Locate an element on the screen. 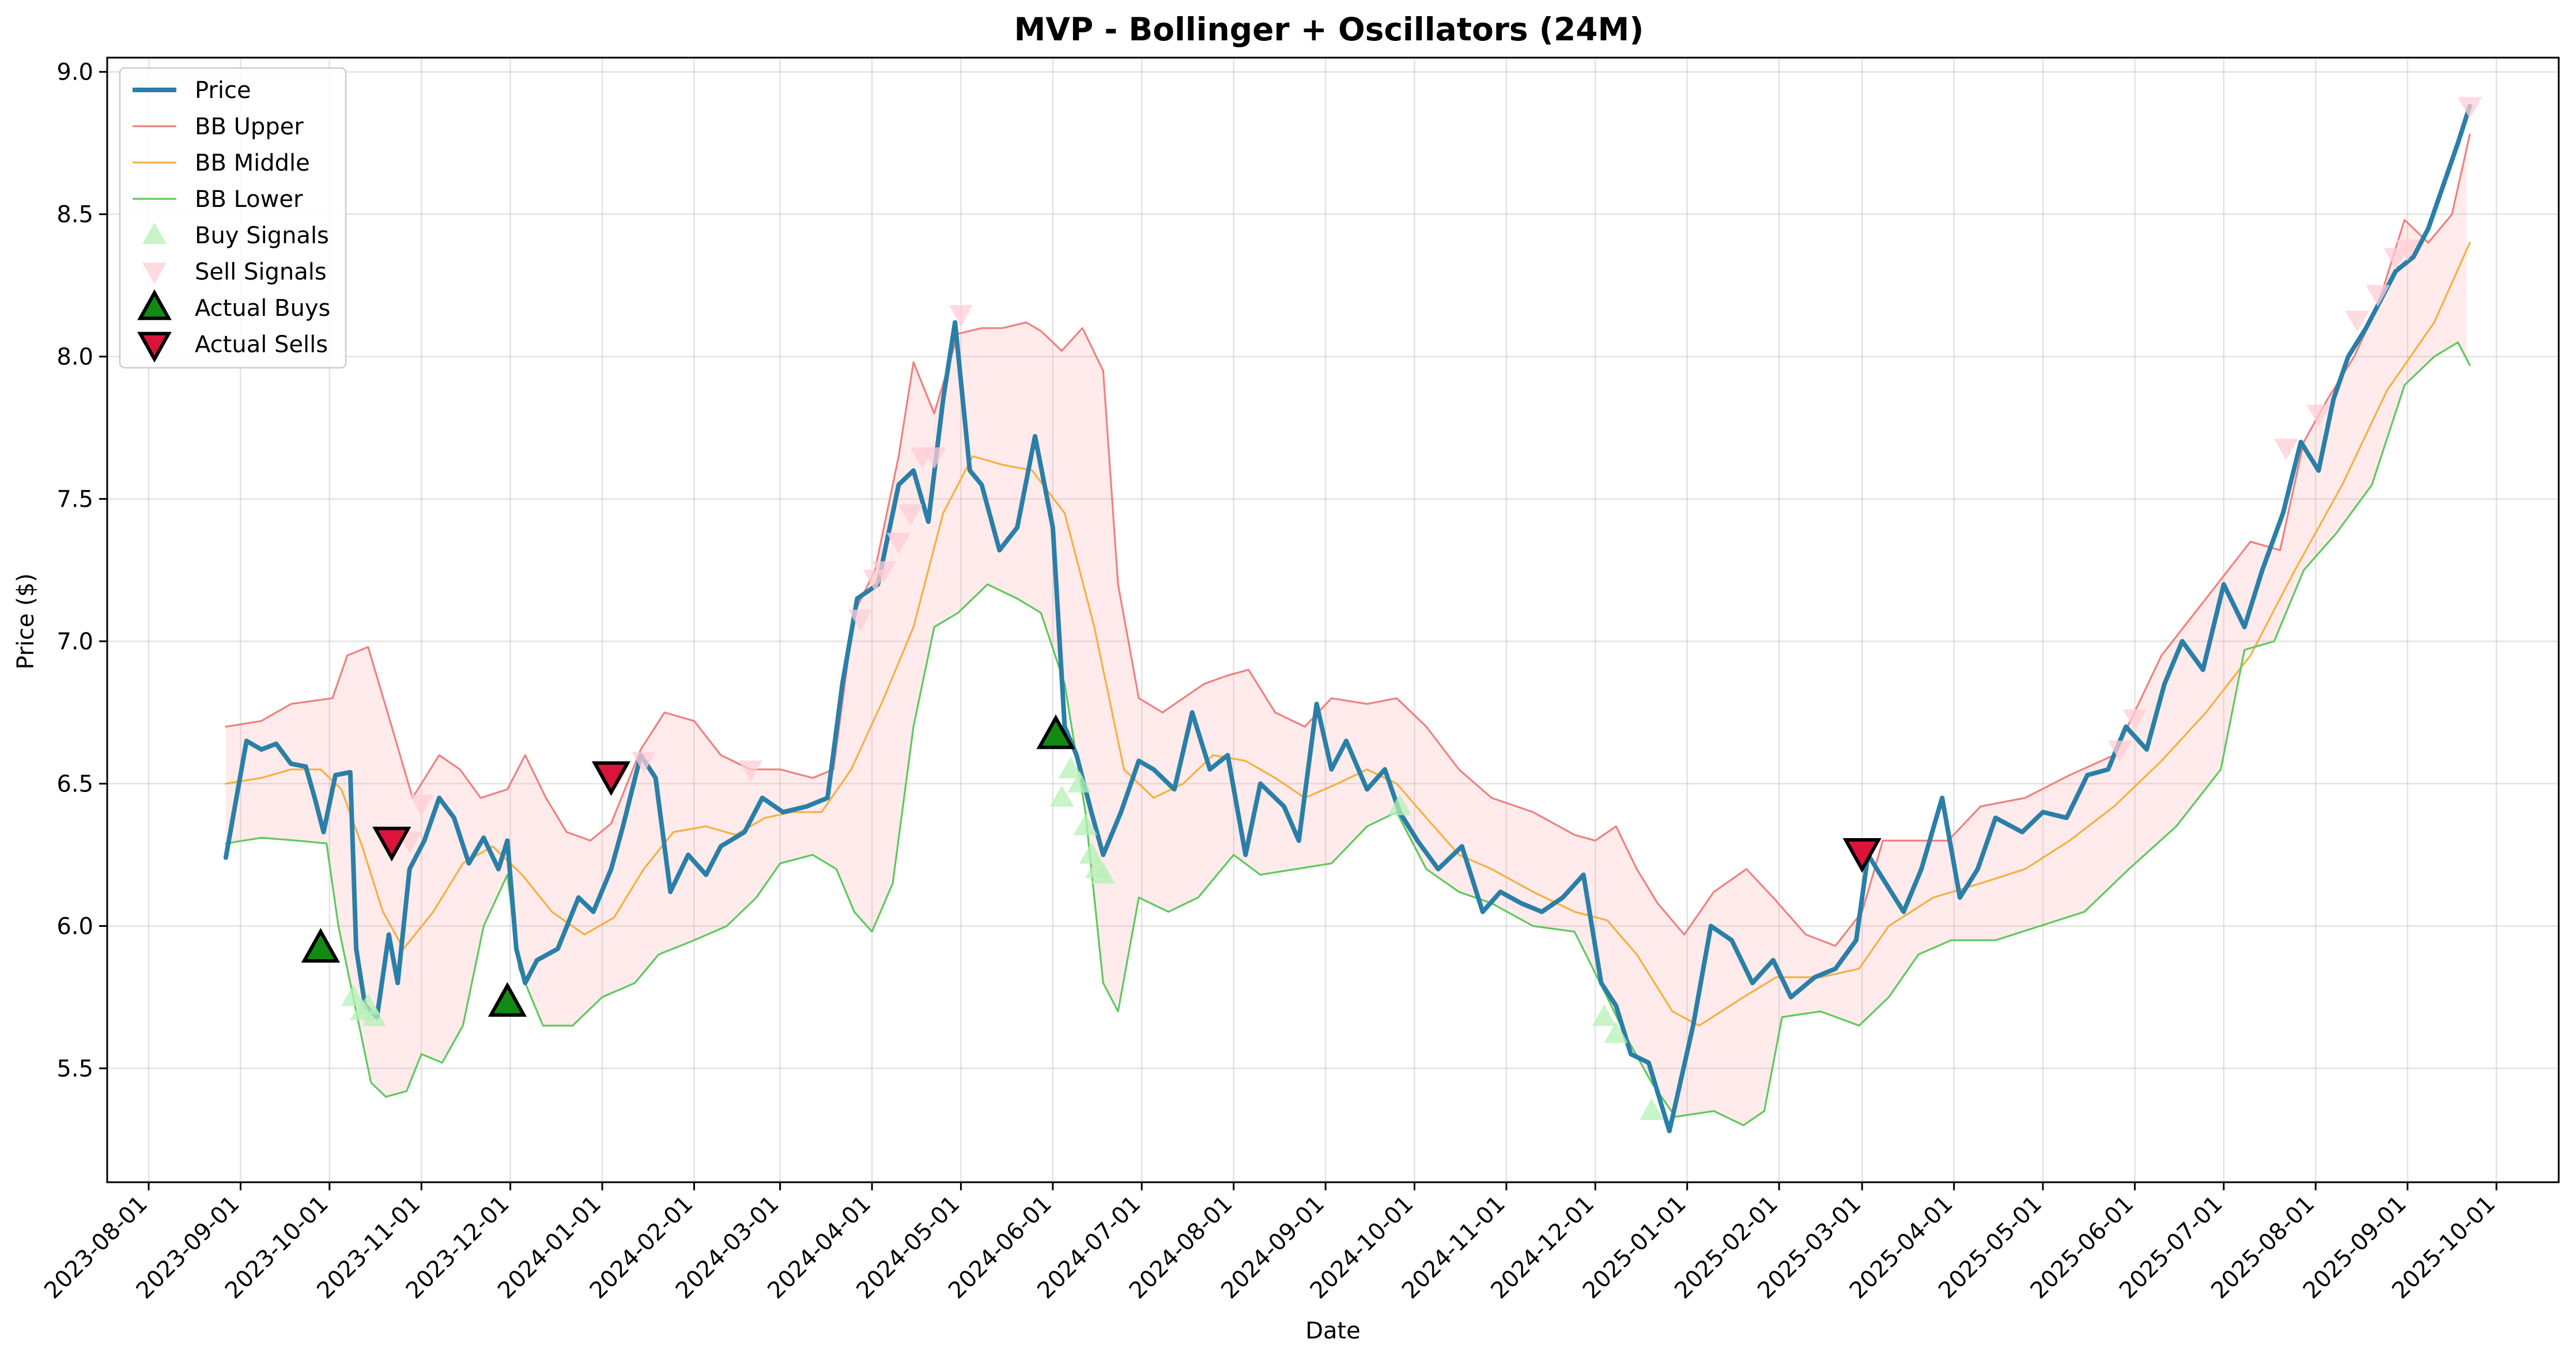 The width and height of the screenshot is (2576, 1369). chart-title: MVP - Bollinger + Oscillators (24M) is located at coordinates (1329, 29).